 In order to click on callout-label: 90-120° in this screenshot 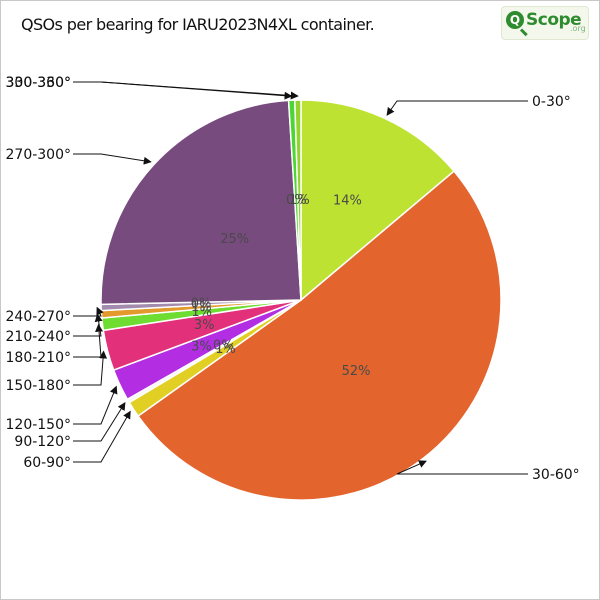, I will do `click(42, 442)`.